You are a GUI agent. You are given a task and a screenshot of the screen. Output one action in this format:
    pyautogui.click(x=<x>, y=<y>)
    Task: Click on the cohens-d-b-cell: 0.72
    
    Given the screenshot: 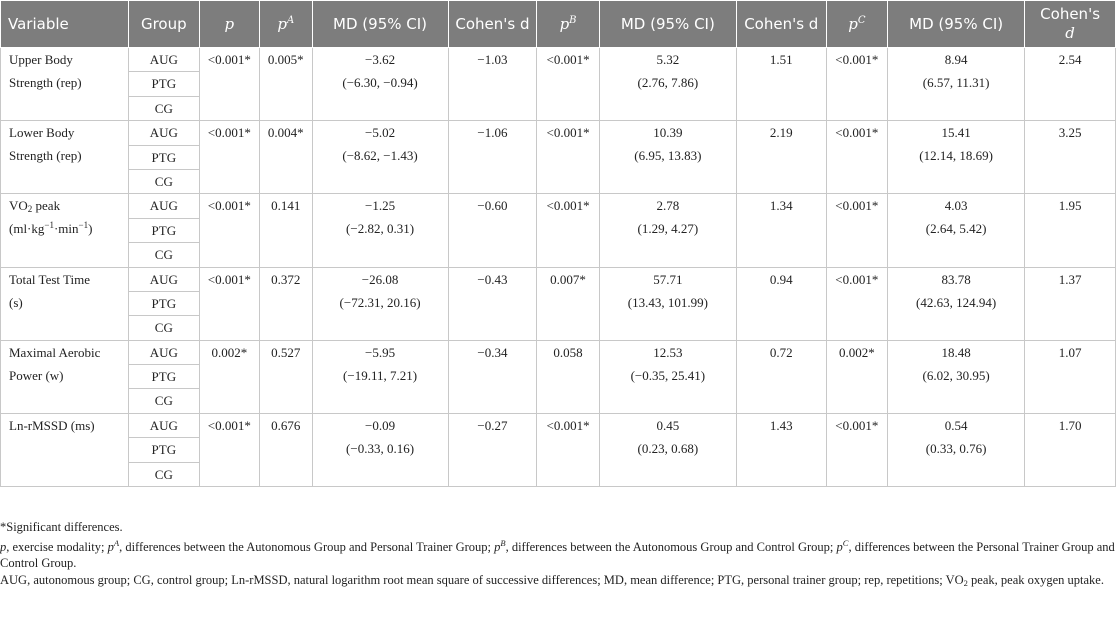 What is the action you would take?
    pyautogui.click(x=781, y=376)
    